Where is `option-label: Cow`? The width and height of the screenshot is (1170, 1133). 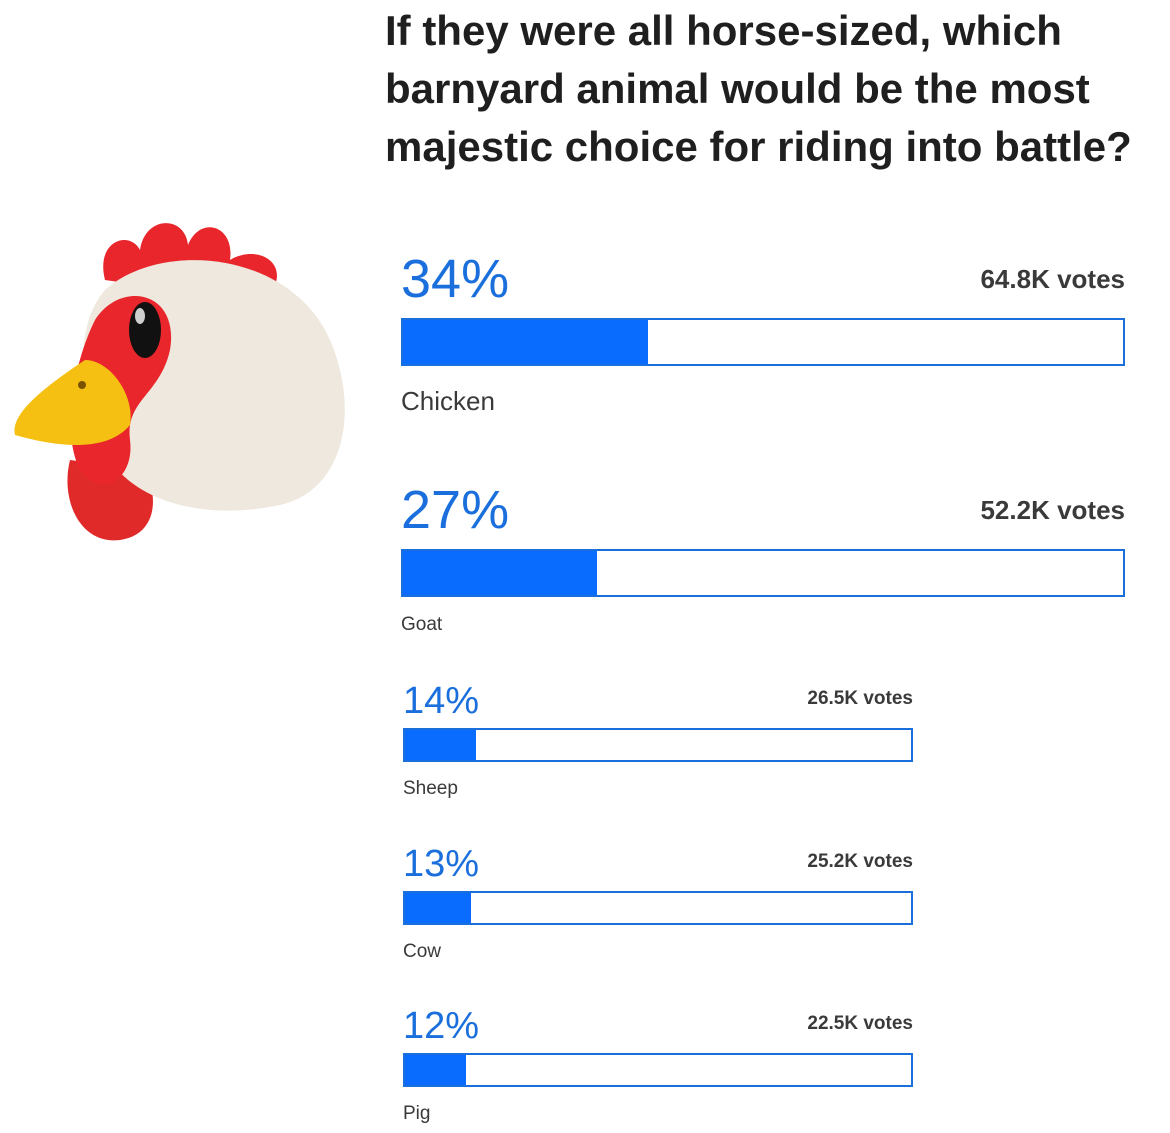
option-label: Cow is located at coordinates (422, 951).